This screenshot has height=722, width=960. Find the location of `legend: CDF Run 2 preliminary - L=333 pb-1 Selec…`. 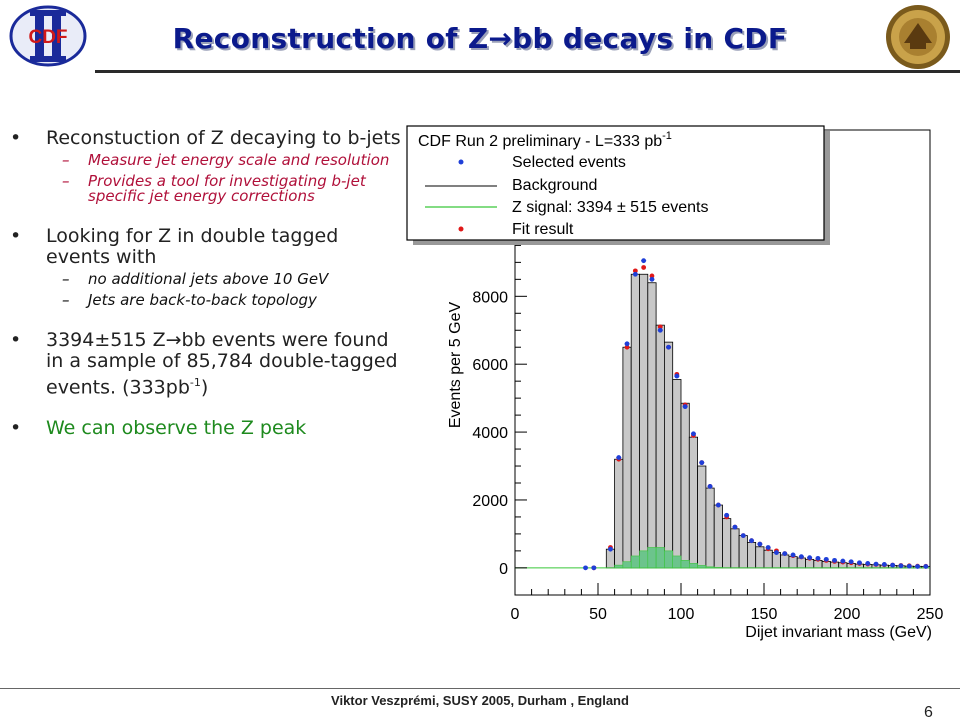

legend: CDF Run 2 preliminary - L=333 pb-1 Selec… is located at coordinates (618, 185).